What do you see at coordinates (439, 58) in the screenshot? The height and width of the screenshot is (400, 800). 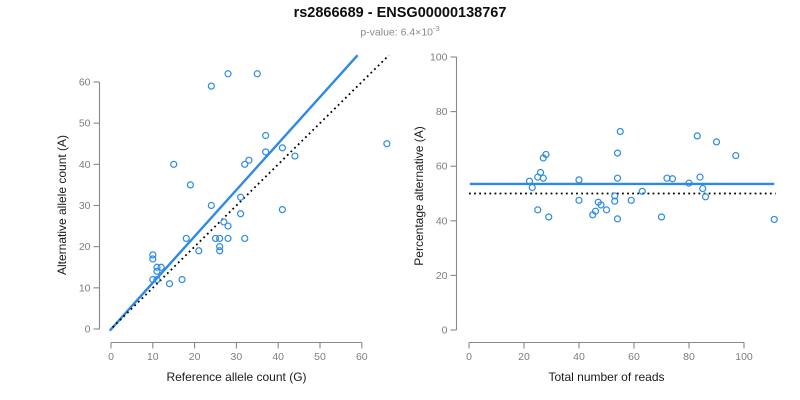 I see `y-tick-label: 100` at bounding box center [439, 58].